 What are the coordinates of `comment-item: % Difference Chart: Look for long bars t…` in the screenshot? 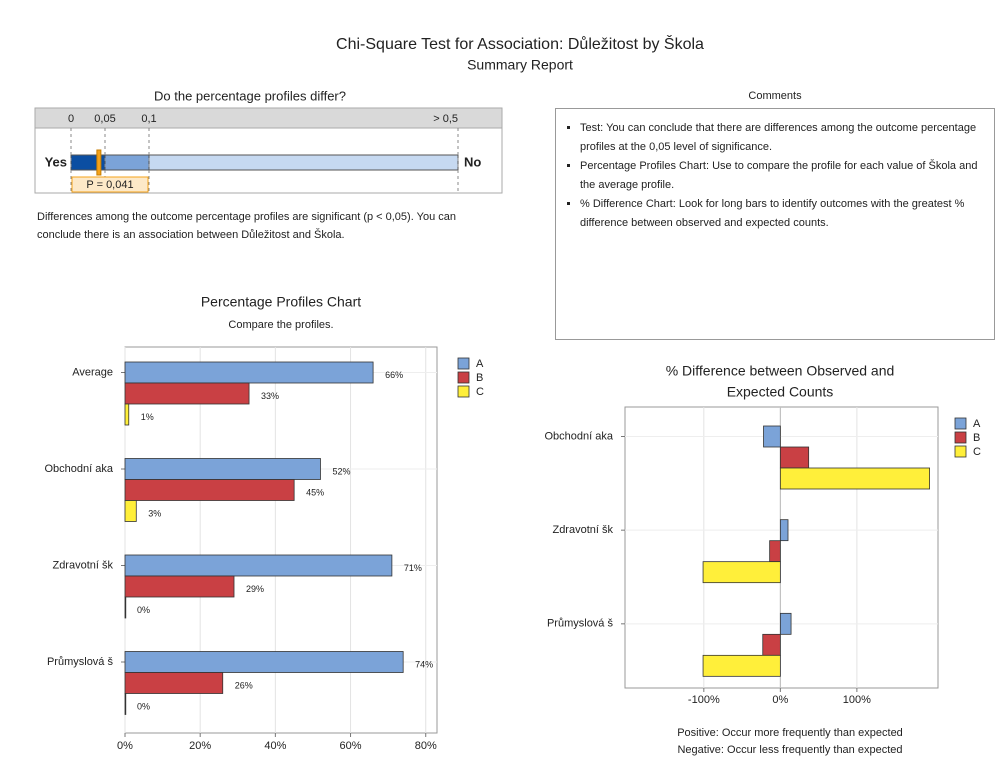 It's located at (783, 214).